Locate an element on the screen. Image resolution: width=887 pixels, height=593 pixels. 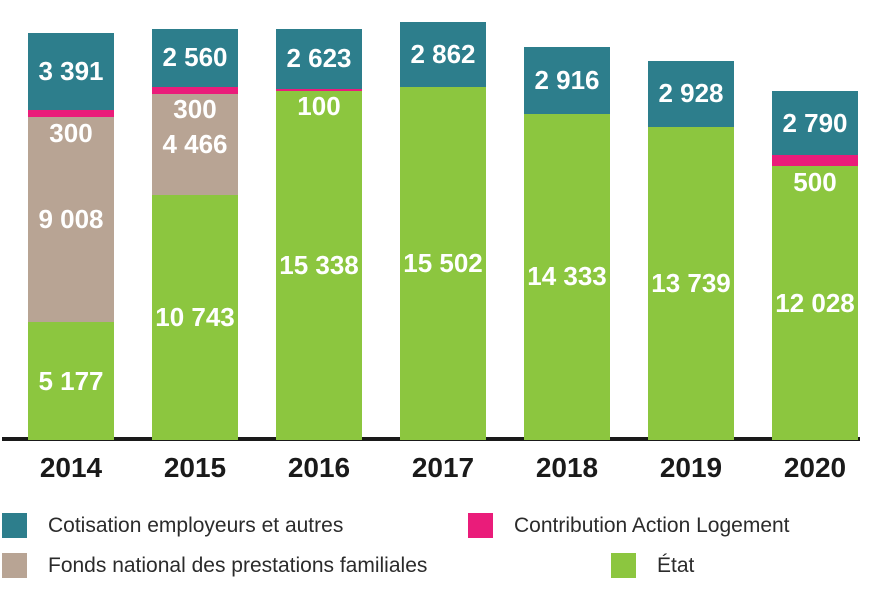
bar-2017: 15 502 2 862 is located at coordinates (443, 220).